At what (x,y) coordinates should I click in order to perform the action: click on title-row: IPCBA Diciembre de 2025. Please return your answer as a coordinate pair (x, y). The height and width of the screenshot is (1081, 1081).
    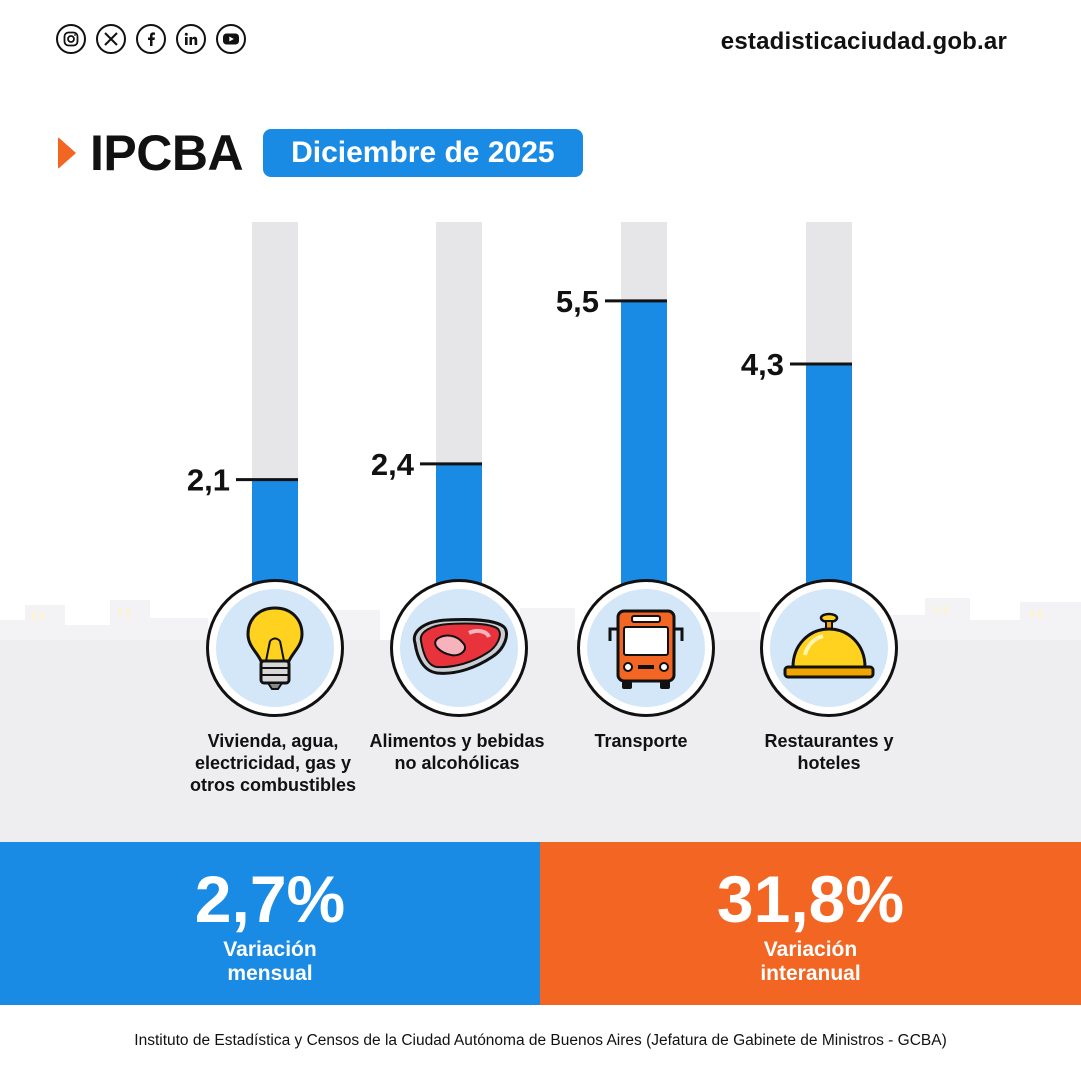
    Looking at the image, I should click on (320, 153).